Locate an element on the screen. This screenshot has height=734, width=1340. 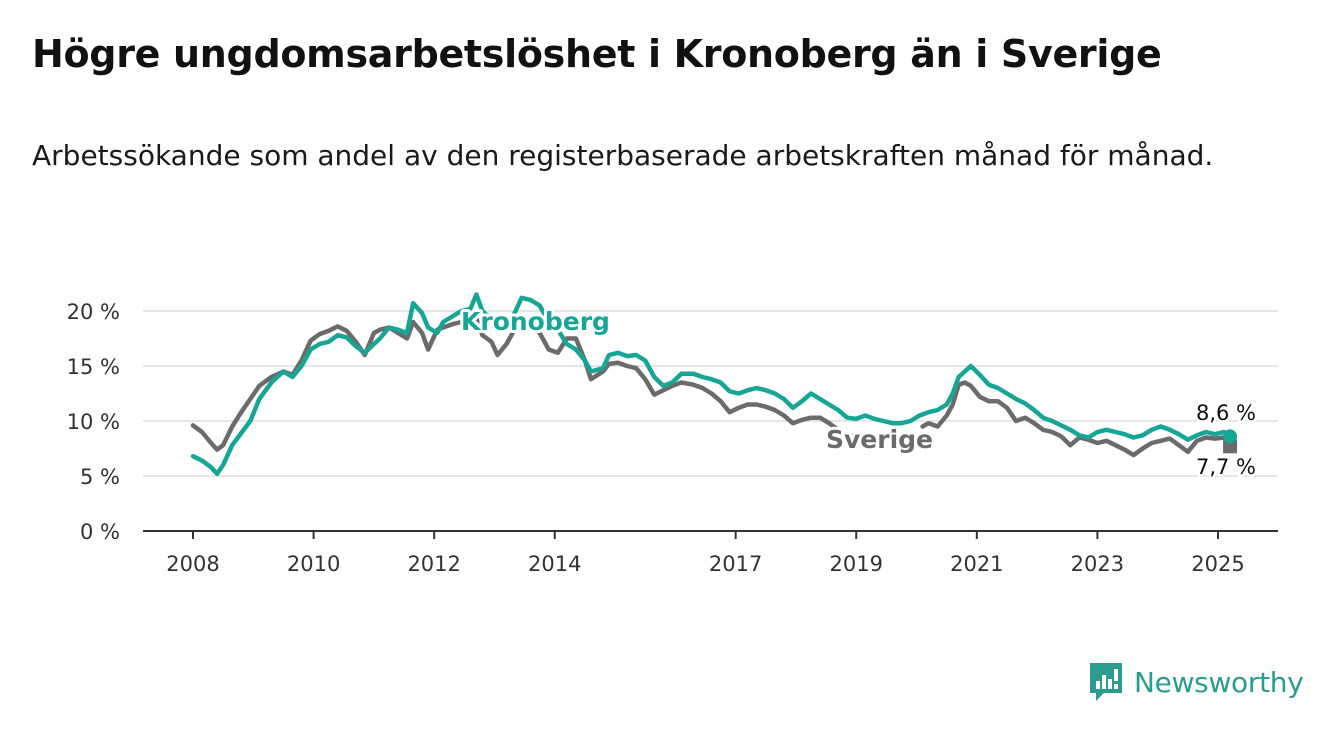
x-tick-label: 2010 is located at coordinates (313, 564).